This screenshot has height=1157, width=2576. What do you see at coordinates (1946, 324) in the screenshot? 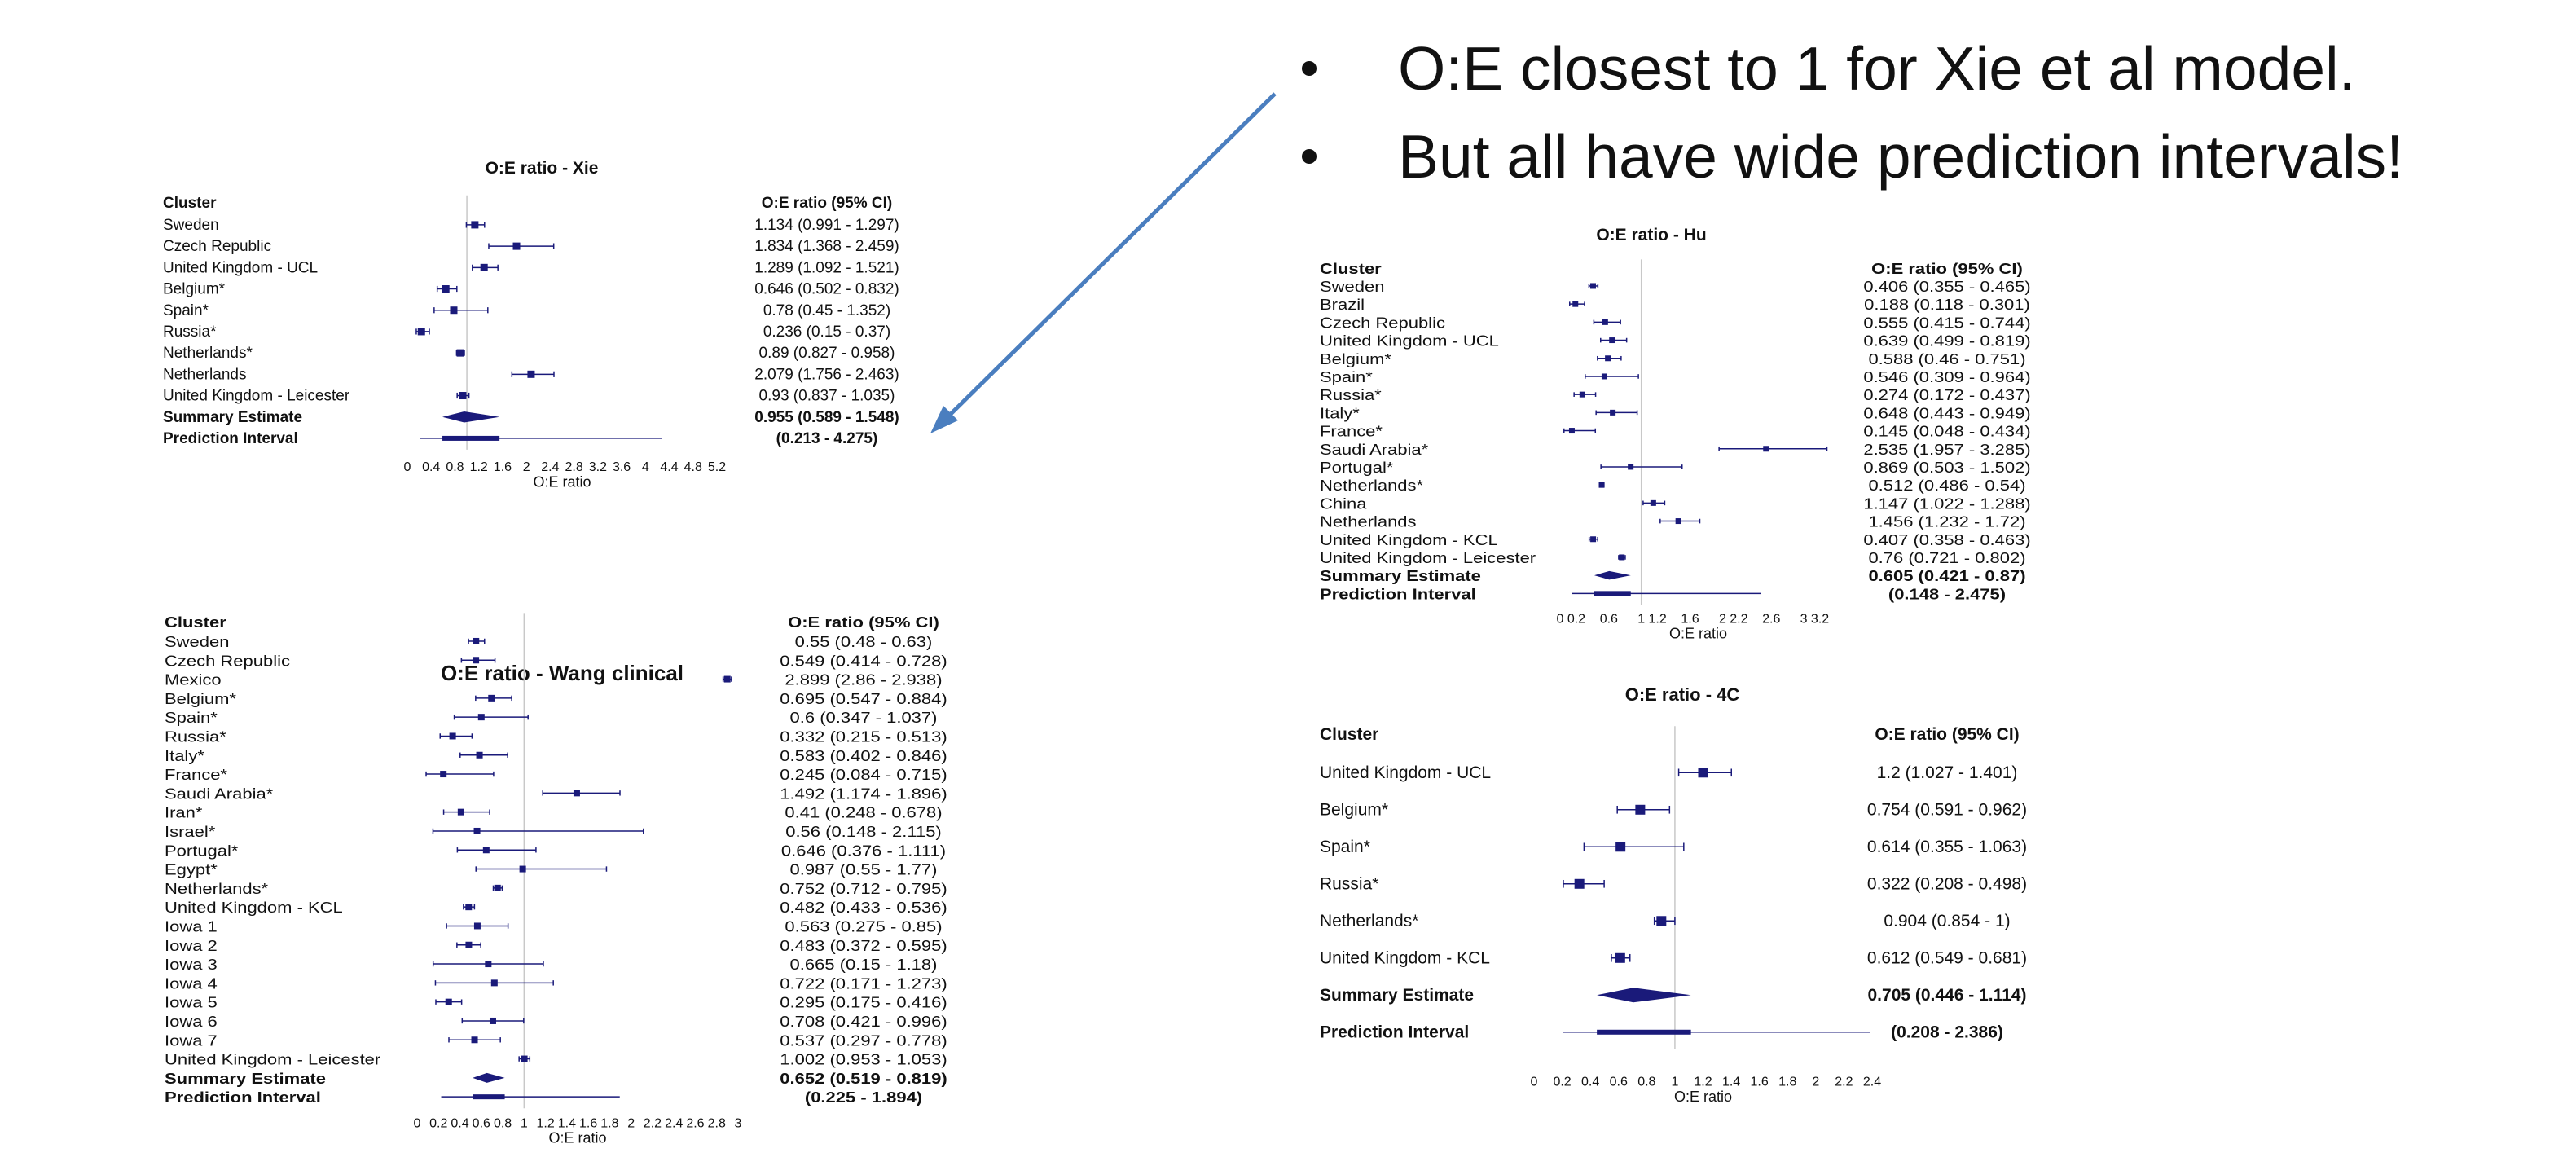
I see `row-ci-value: 0.555 (0.415 - 0.744)` at bounding box center [1946, 324].